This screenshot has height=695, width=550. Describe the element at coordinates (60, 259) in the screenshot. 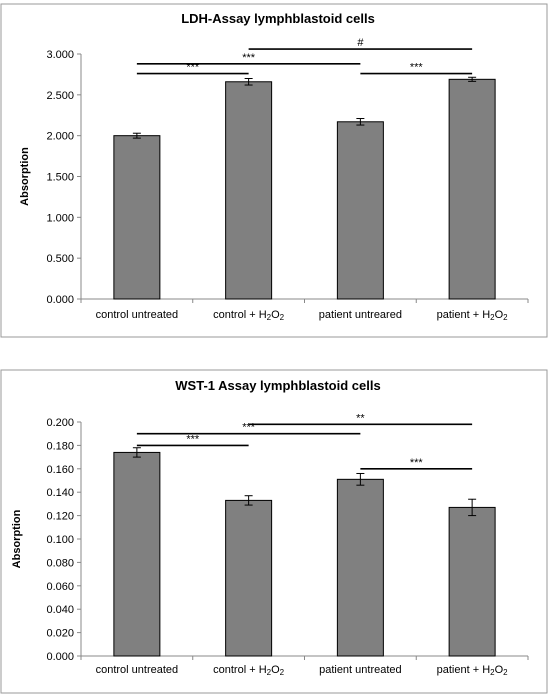

I see `y-tick-label: 0.500` at that location.